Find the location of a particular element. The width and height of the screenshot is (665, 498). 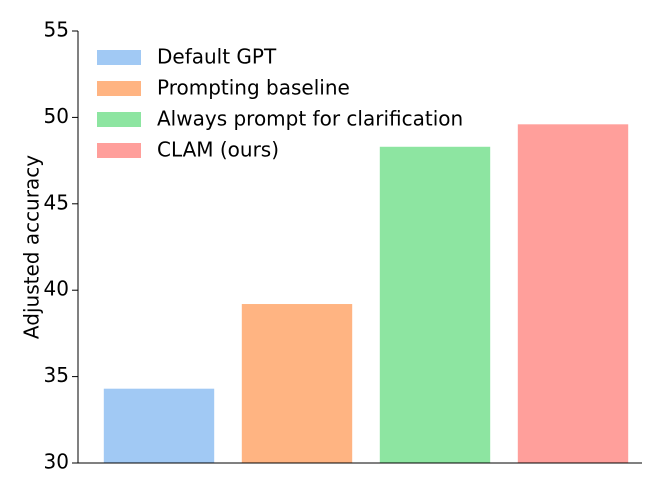

y-tick-label: 45 is located at coordinates (56, 202).